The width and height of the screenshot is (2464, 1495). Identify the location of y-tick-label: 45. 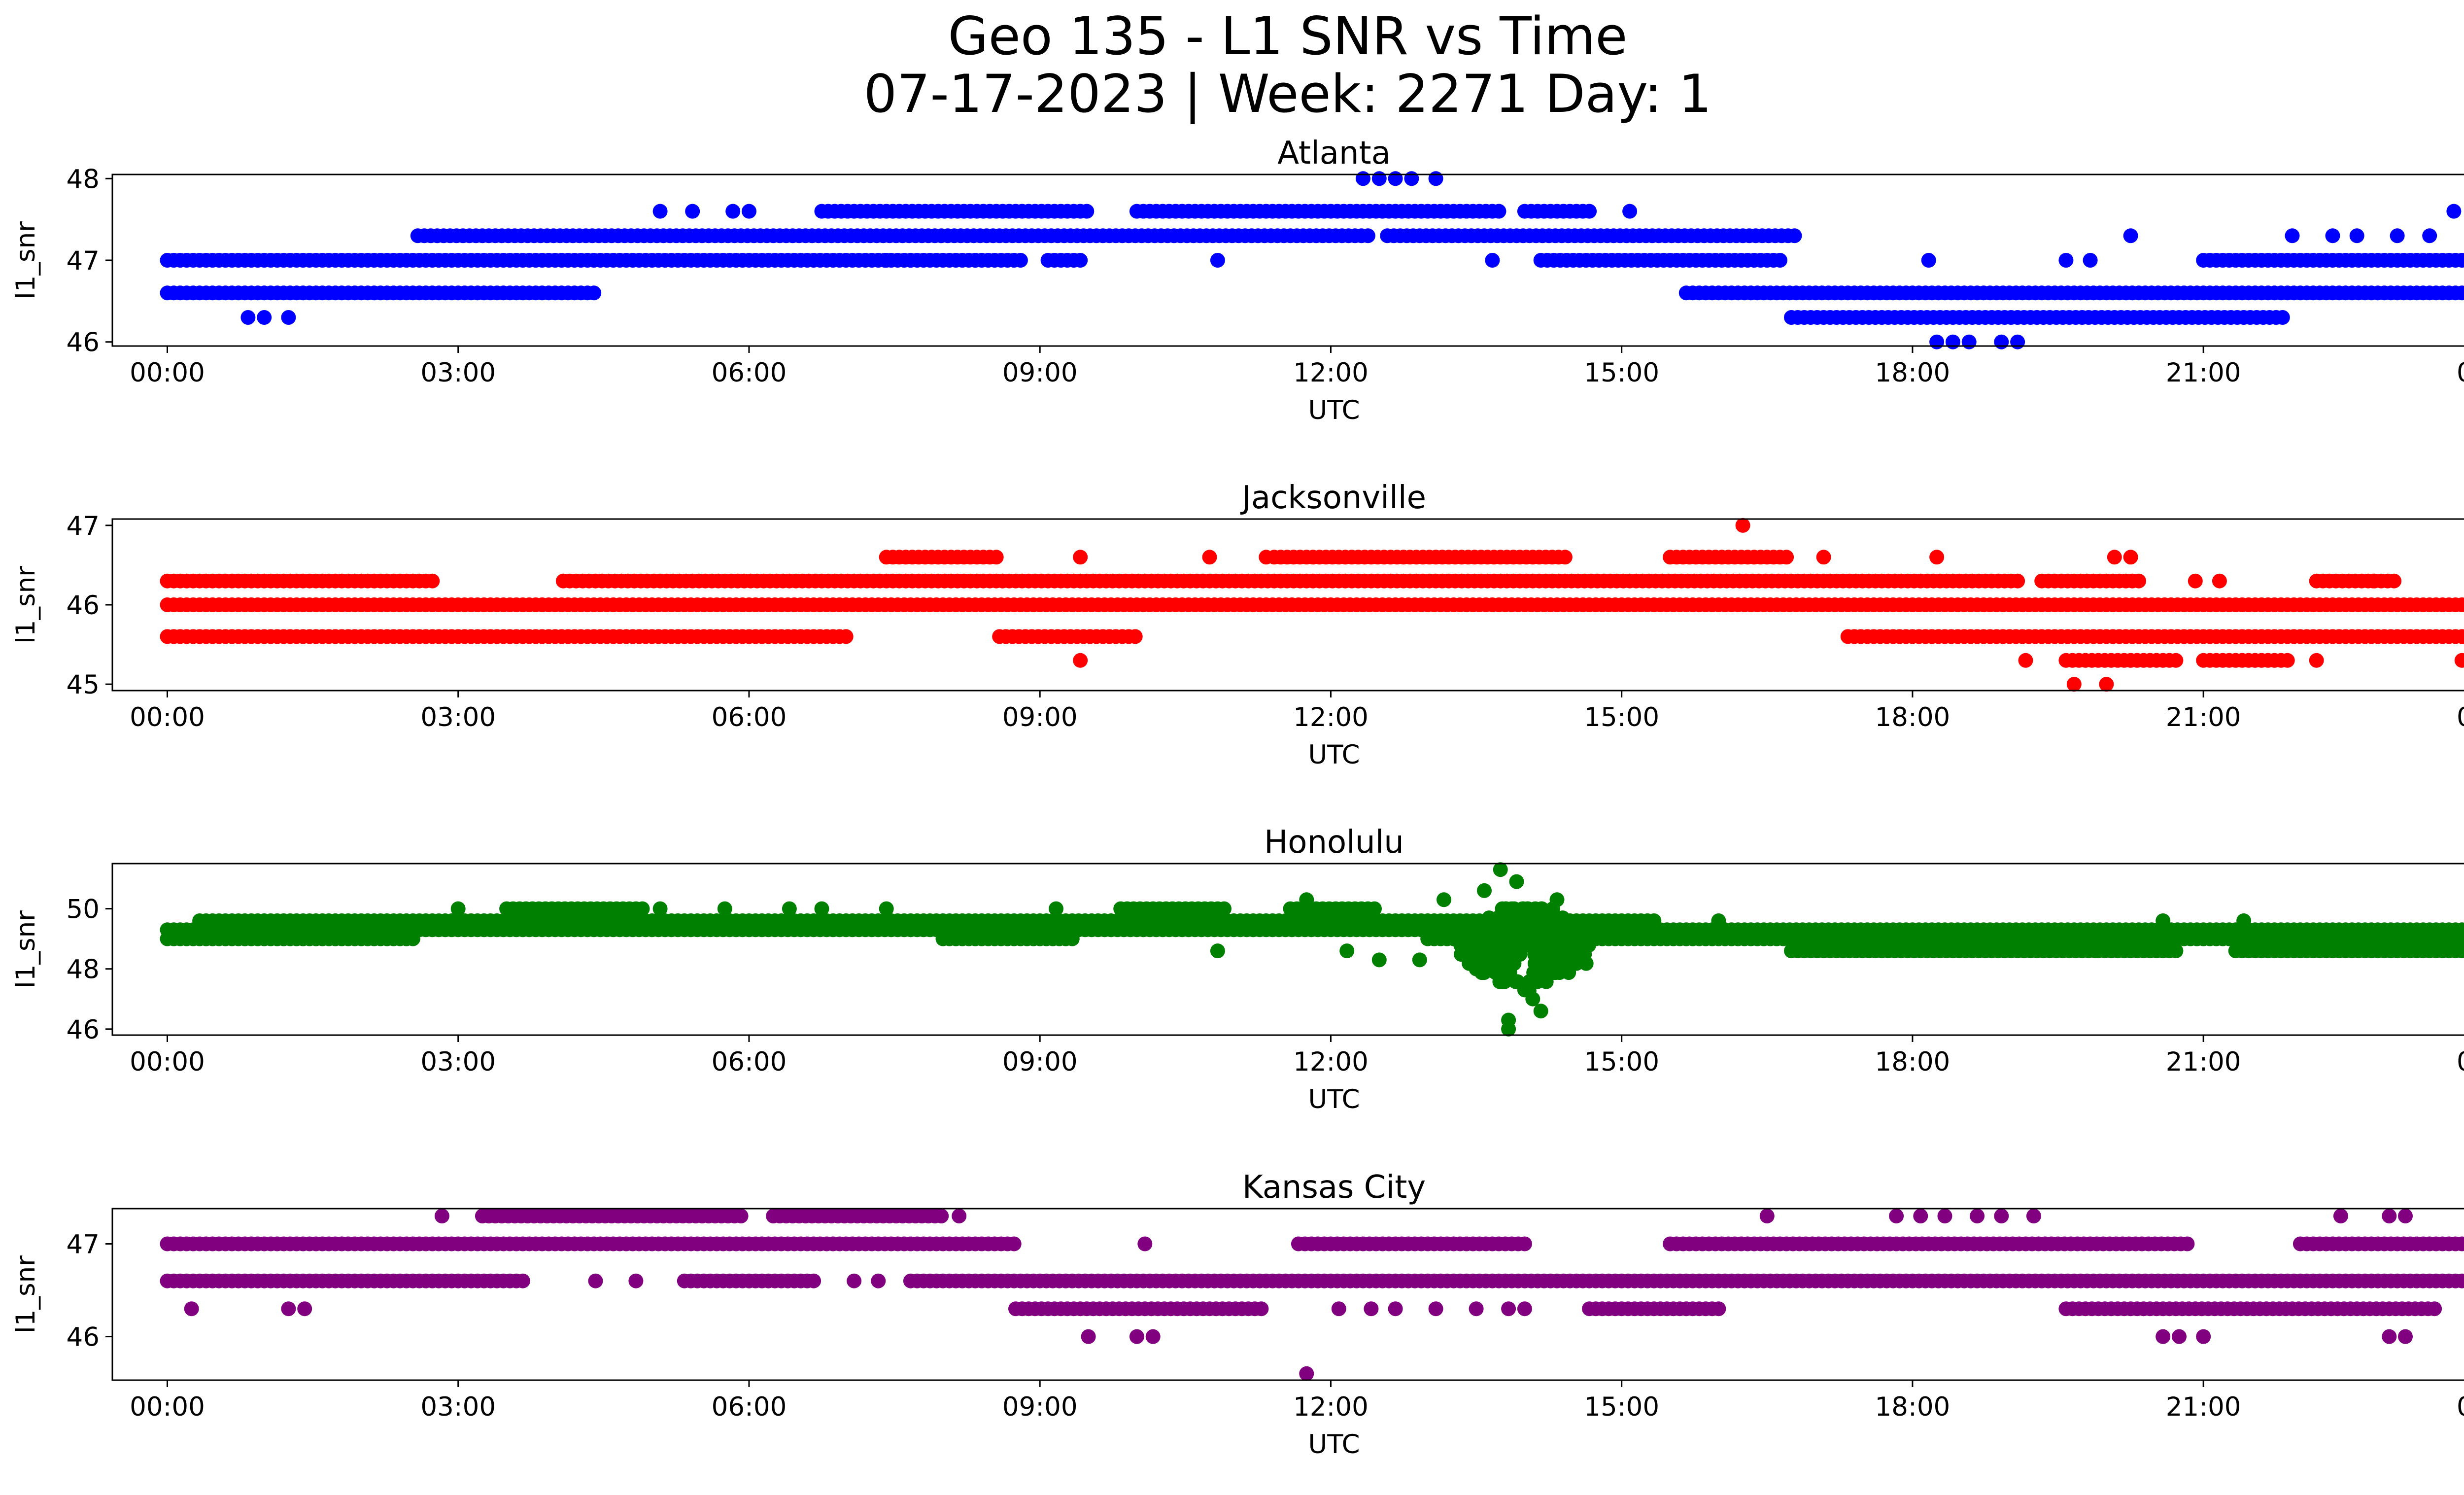
(83, 685).